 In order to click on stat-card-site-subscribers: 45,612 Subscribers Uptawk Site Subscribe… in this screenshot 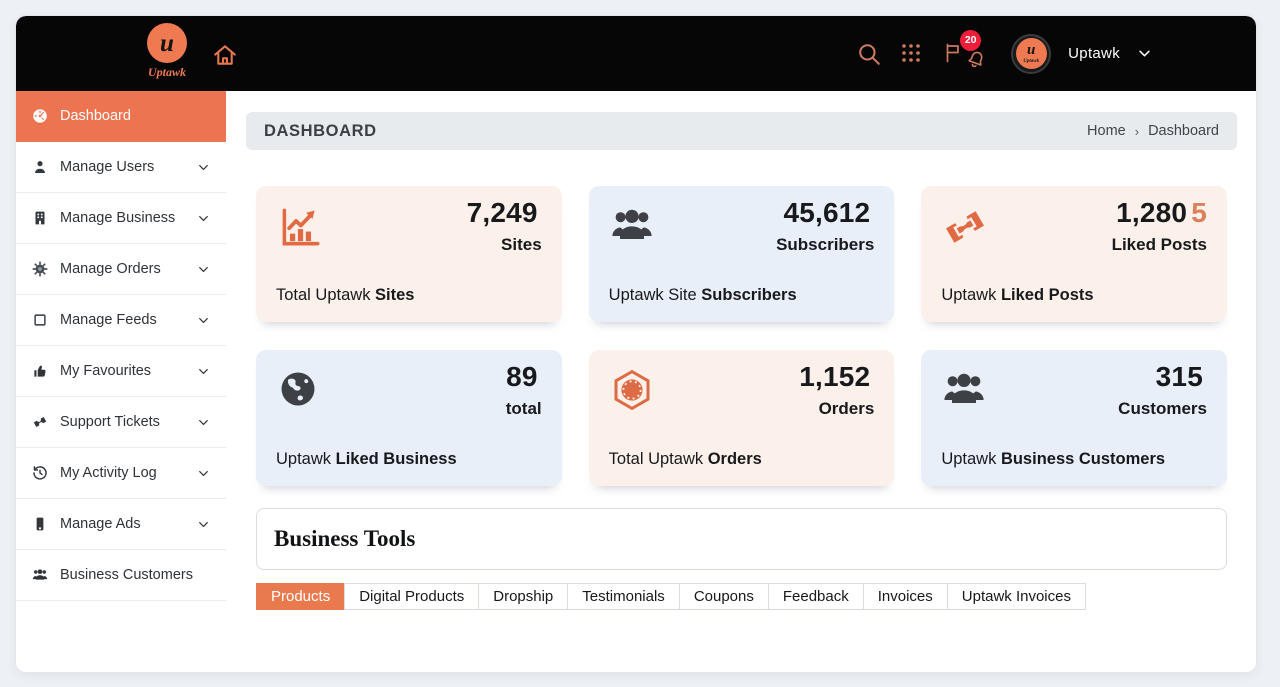, I will do `click(741, 254)`.